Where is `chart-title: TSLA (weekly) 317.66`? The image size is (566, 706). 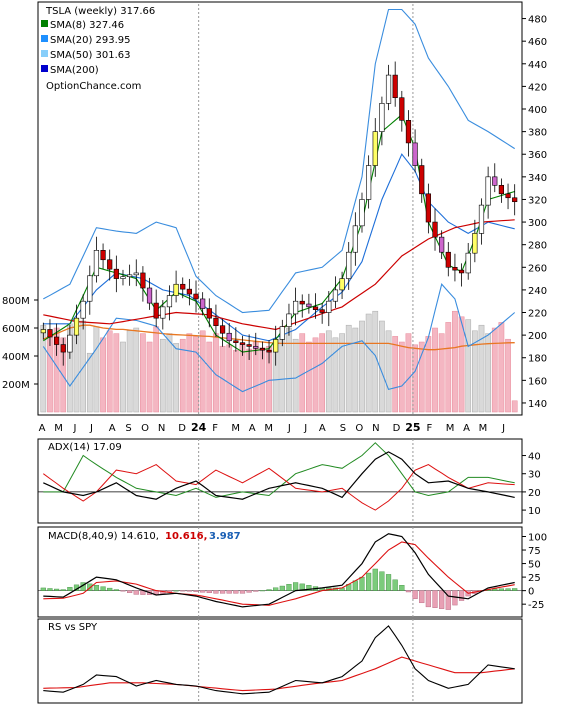
chart-title: TSLA (weekly) 317.66 is located at coordinates (100, 11).